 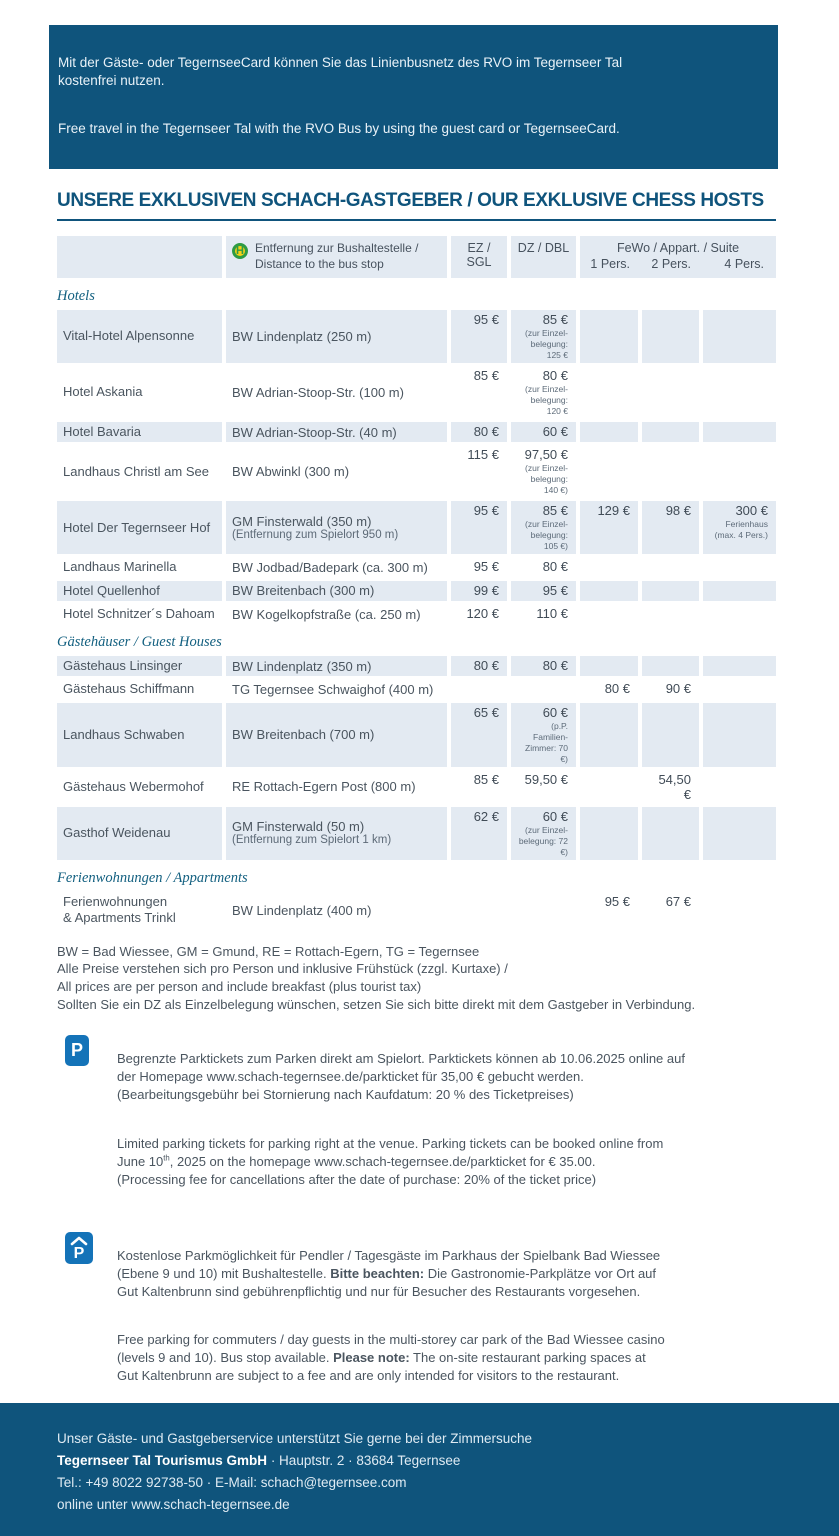 I want to click on distance-text: BW Lindenplatz (250 m), so click(x=302, y=336).